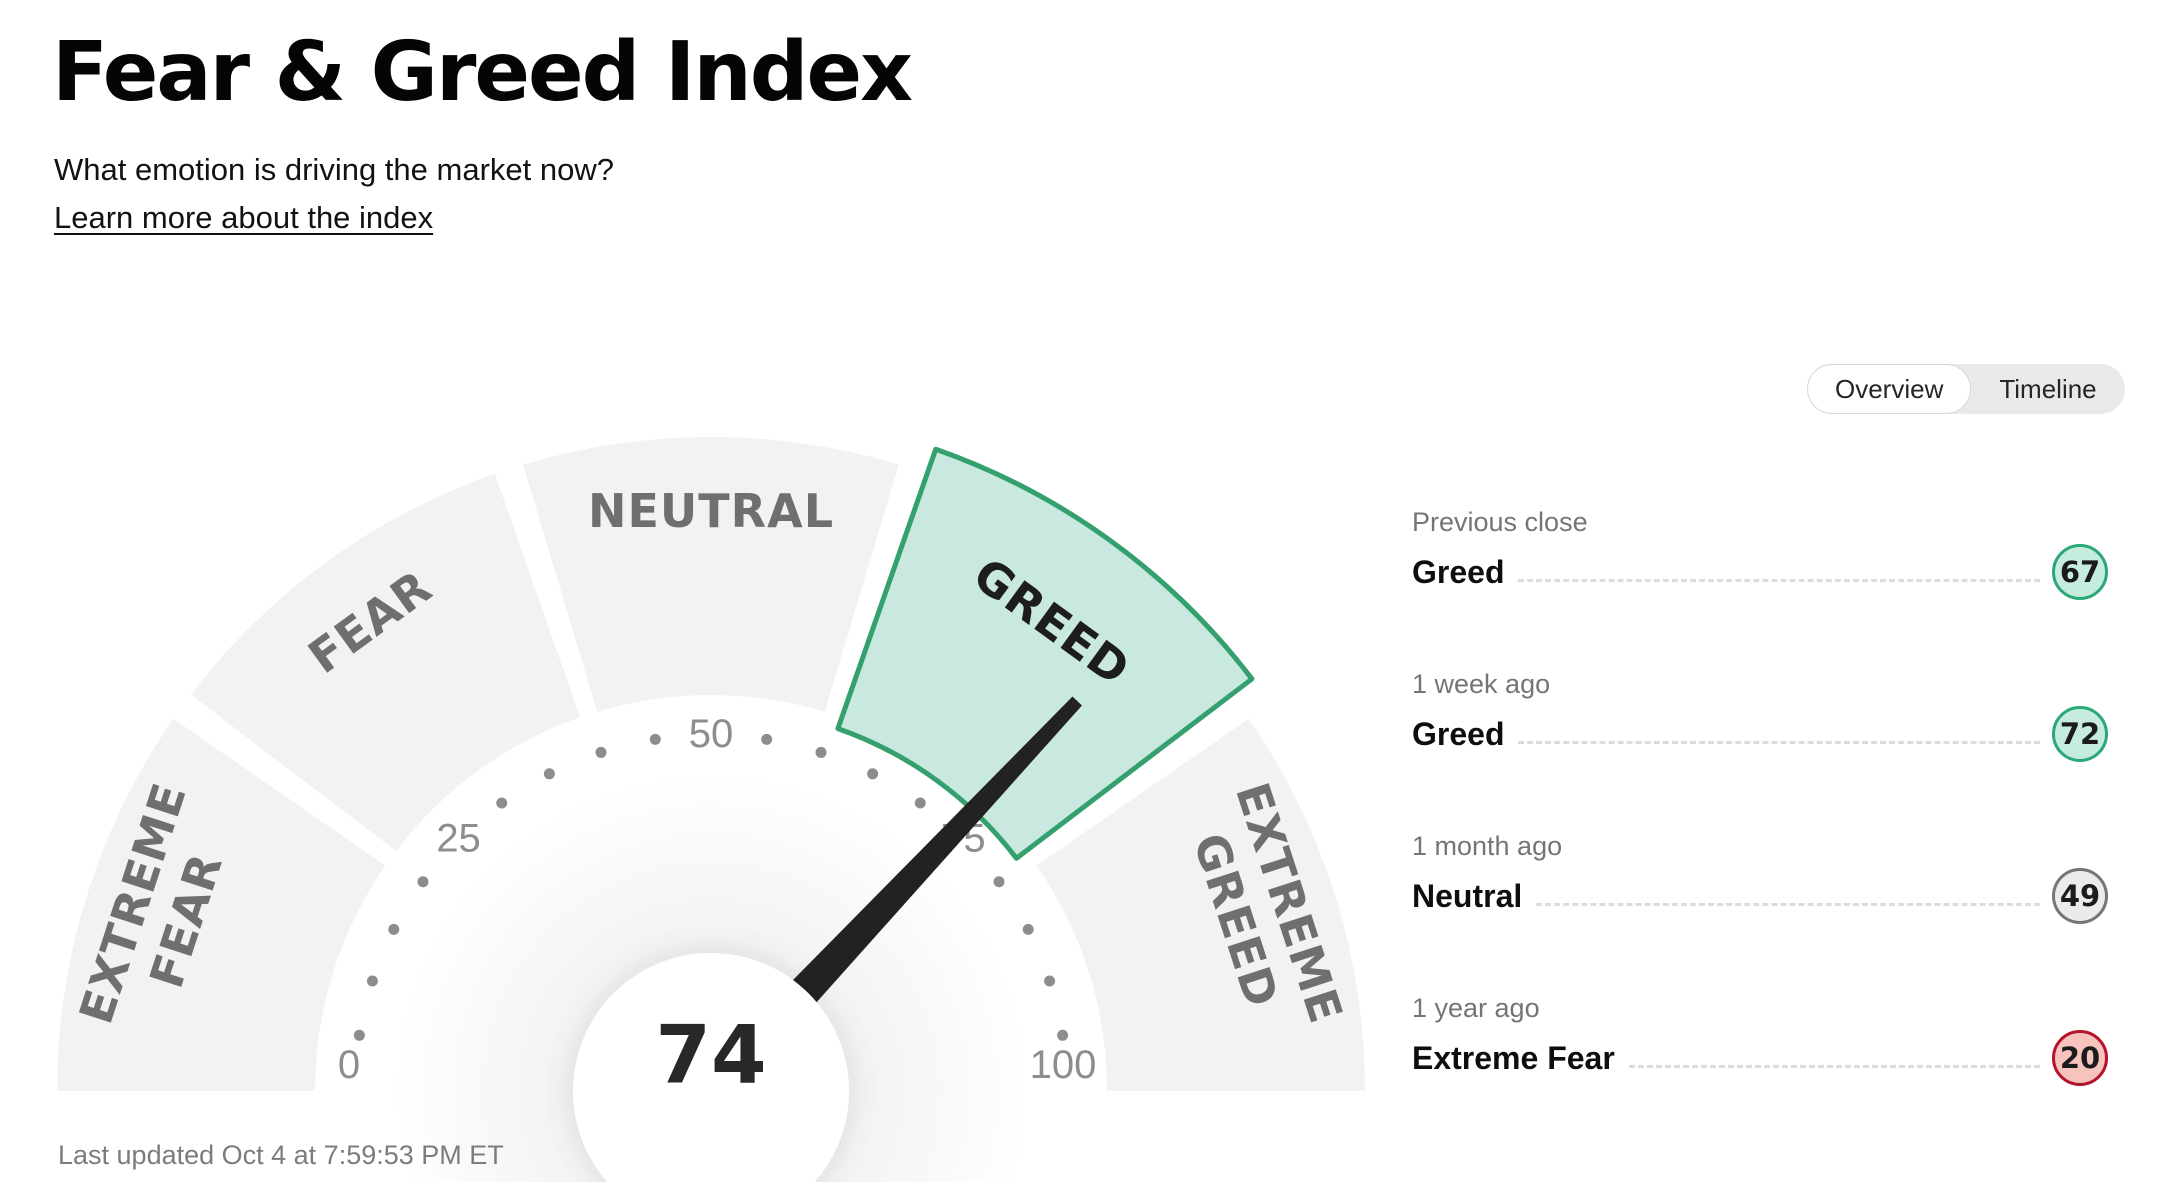  I want to click on history-period-label: 1 week ago, so click(1481, 684).